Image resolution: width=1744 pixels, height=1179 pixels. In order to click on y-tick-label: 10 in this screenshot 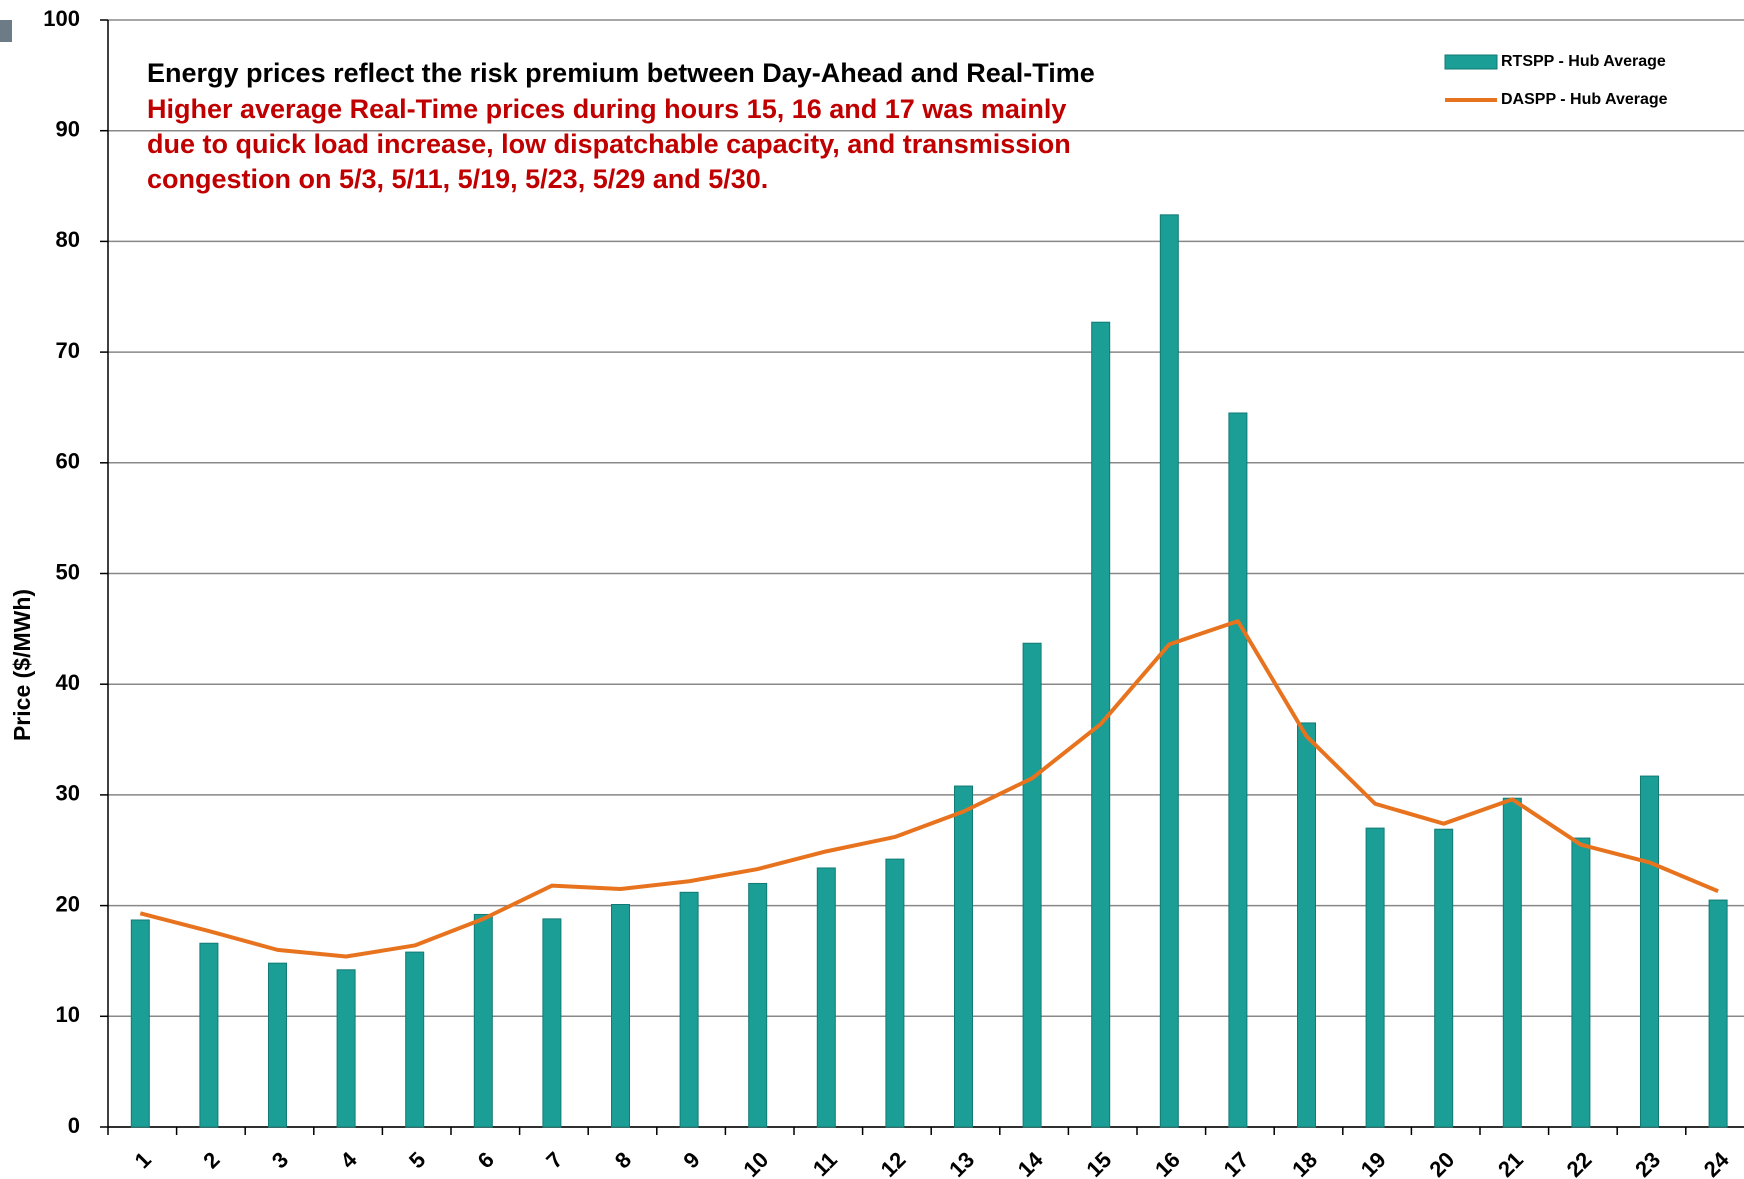, I will do `click(68, 1014)`.